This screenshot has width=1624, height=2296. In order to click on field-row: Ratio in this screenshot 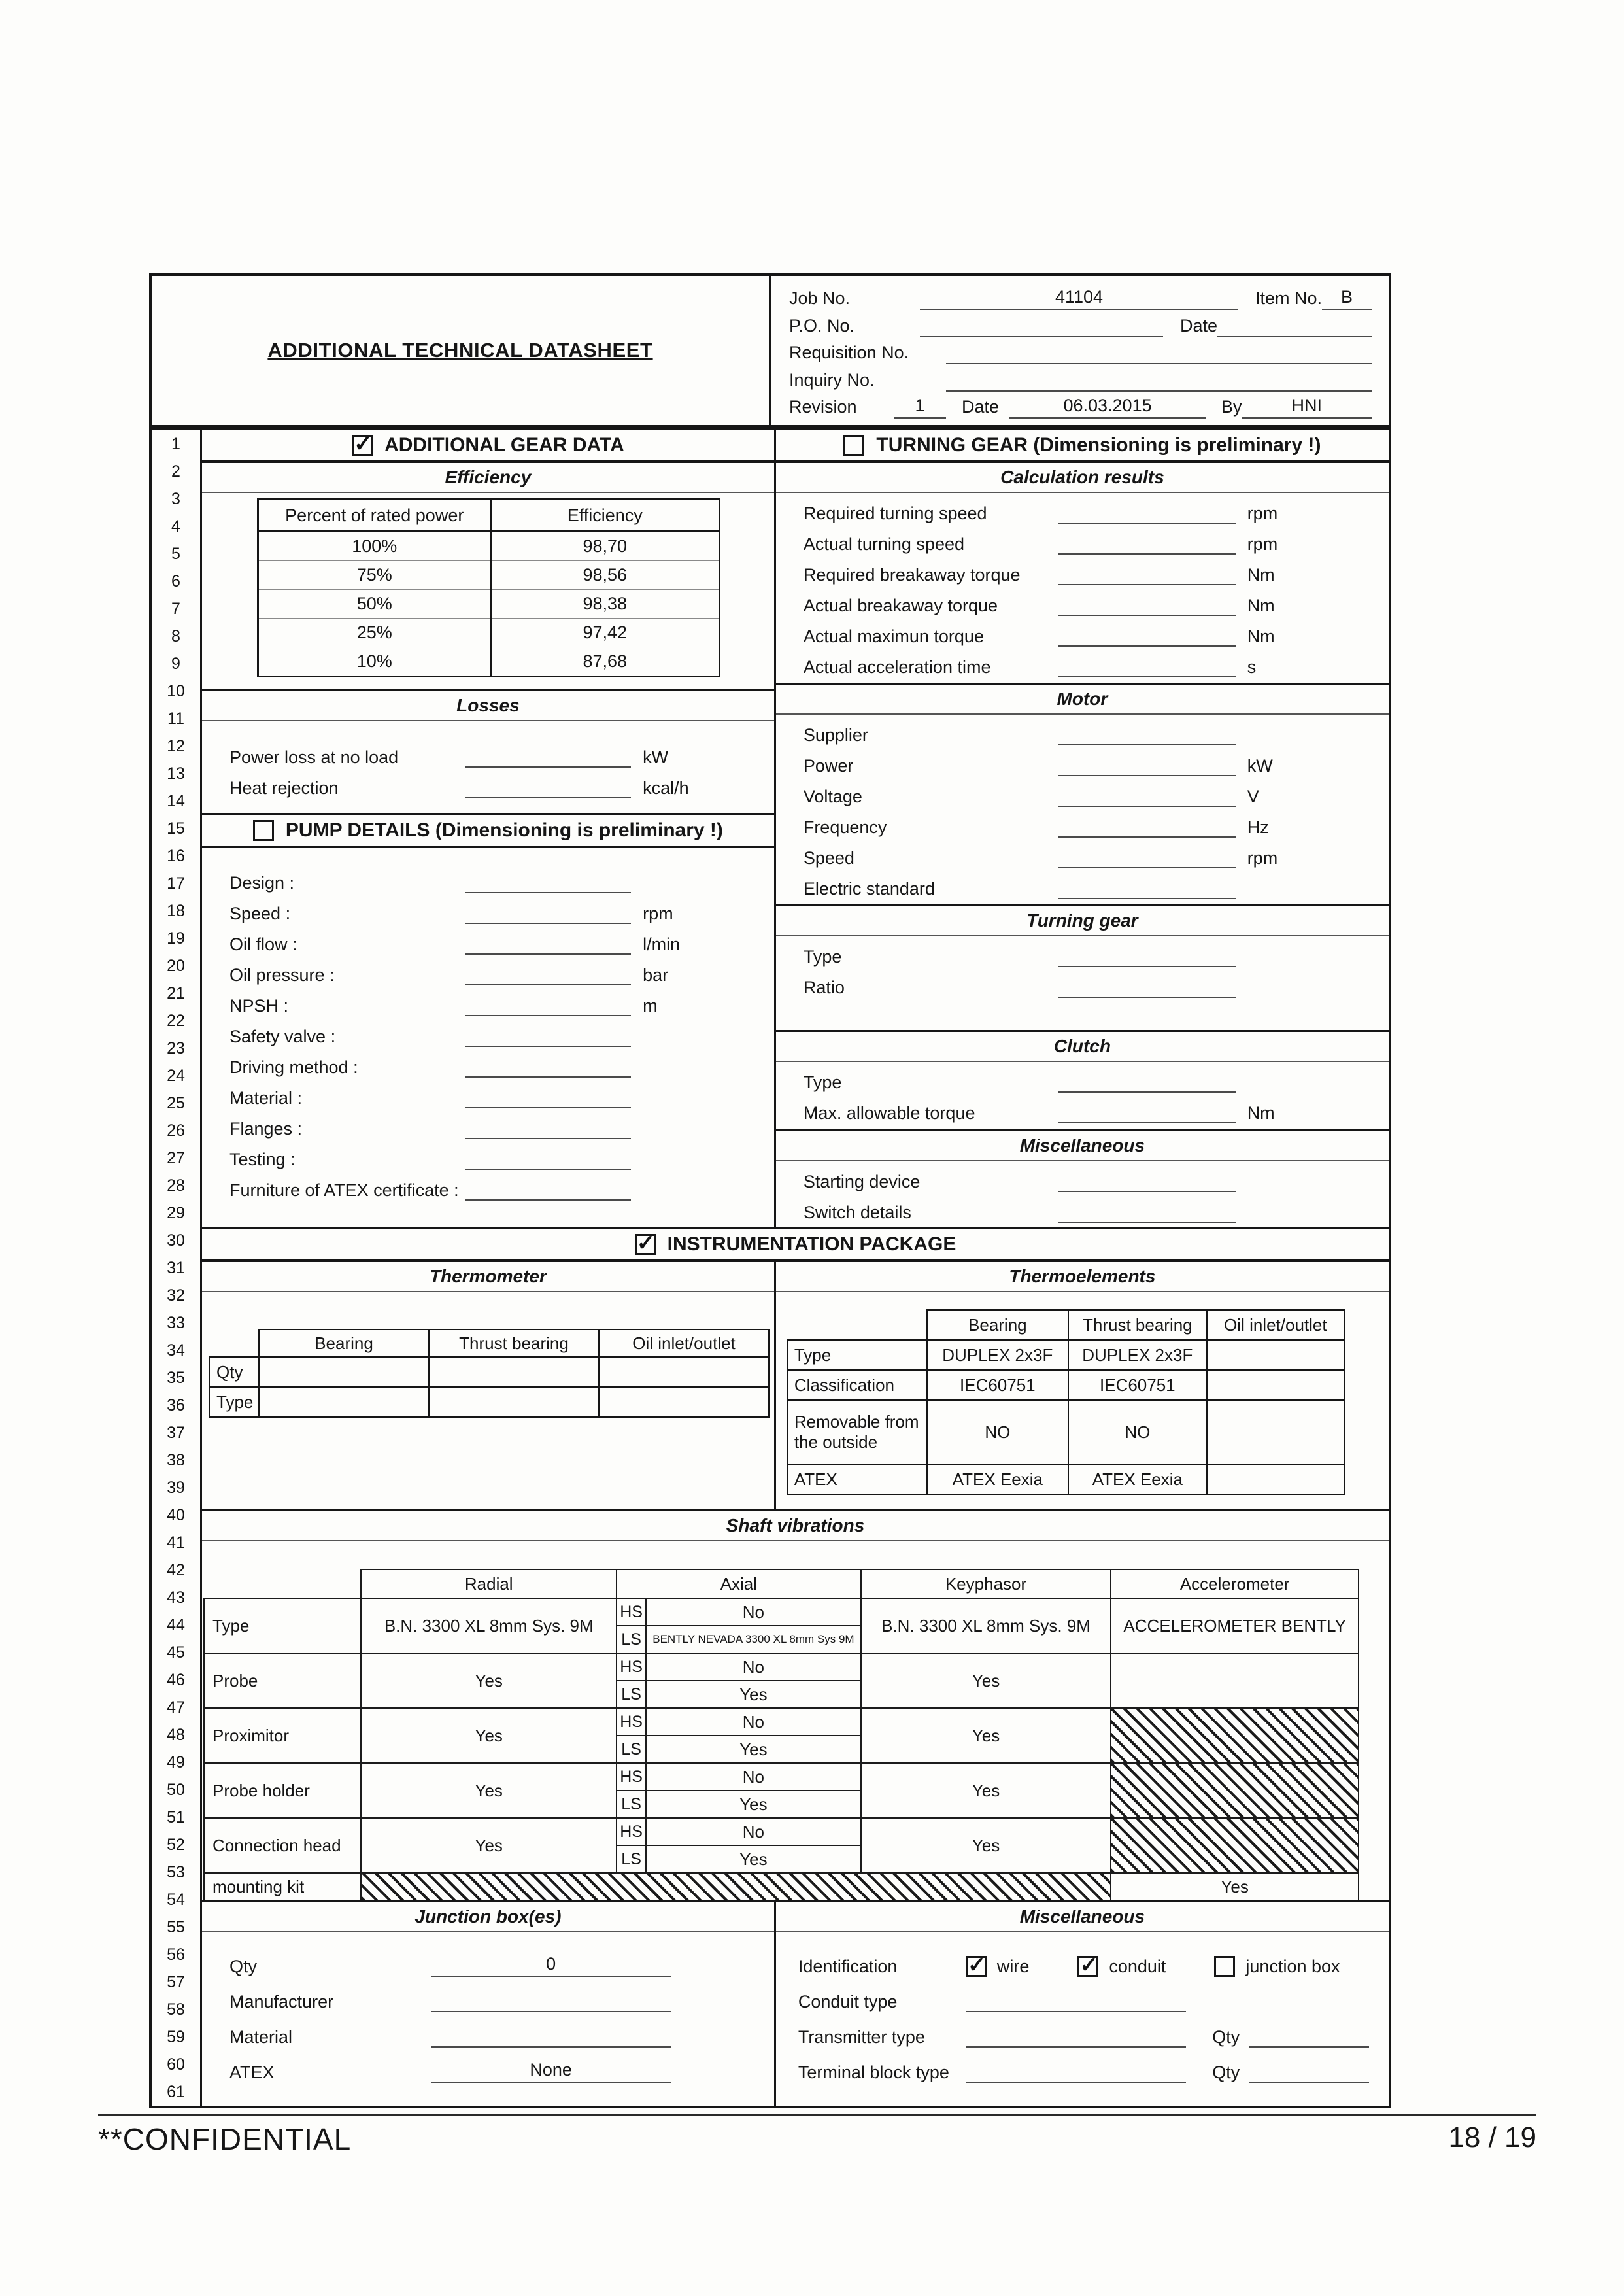, I will do `click(1082, 986)`.